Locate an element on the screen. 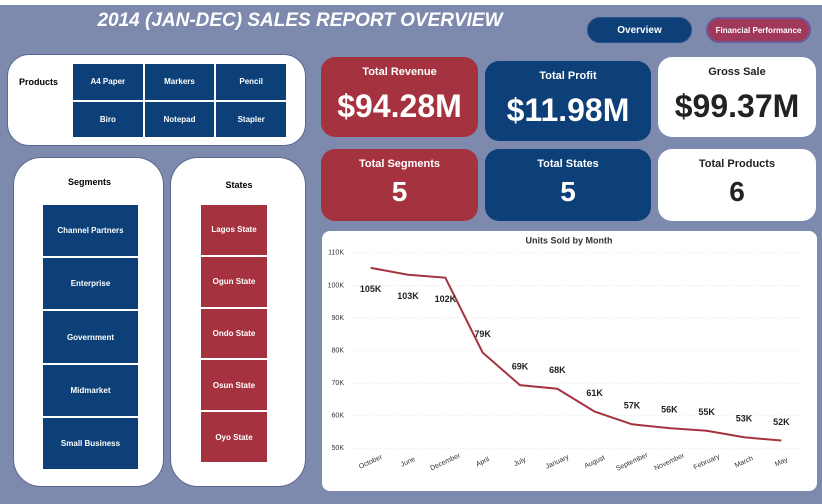 The height and width of the screenshot is (504, 822). x-tick-label: November is located at coordinates (669, 462).